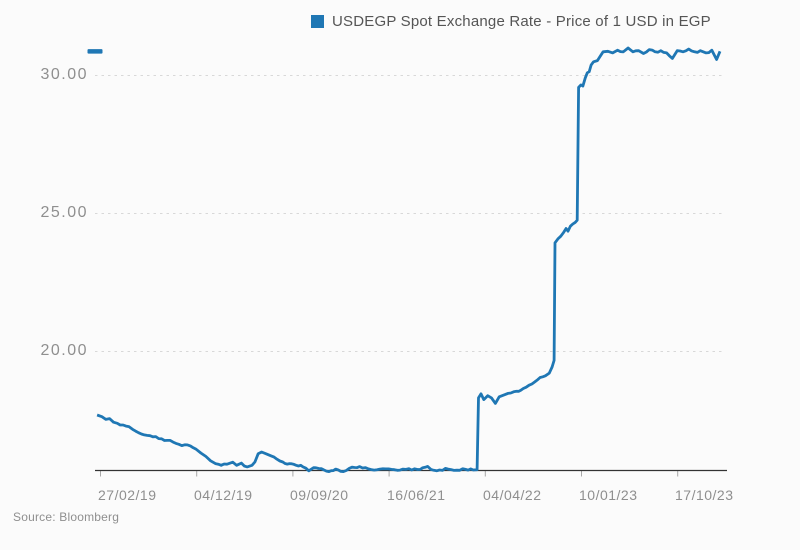  What do you see at coordinates (127, 495) in the screenshot?
I see `x-axis-tick-label: 27/02/19` at bounding box center [127, 495].